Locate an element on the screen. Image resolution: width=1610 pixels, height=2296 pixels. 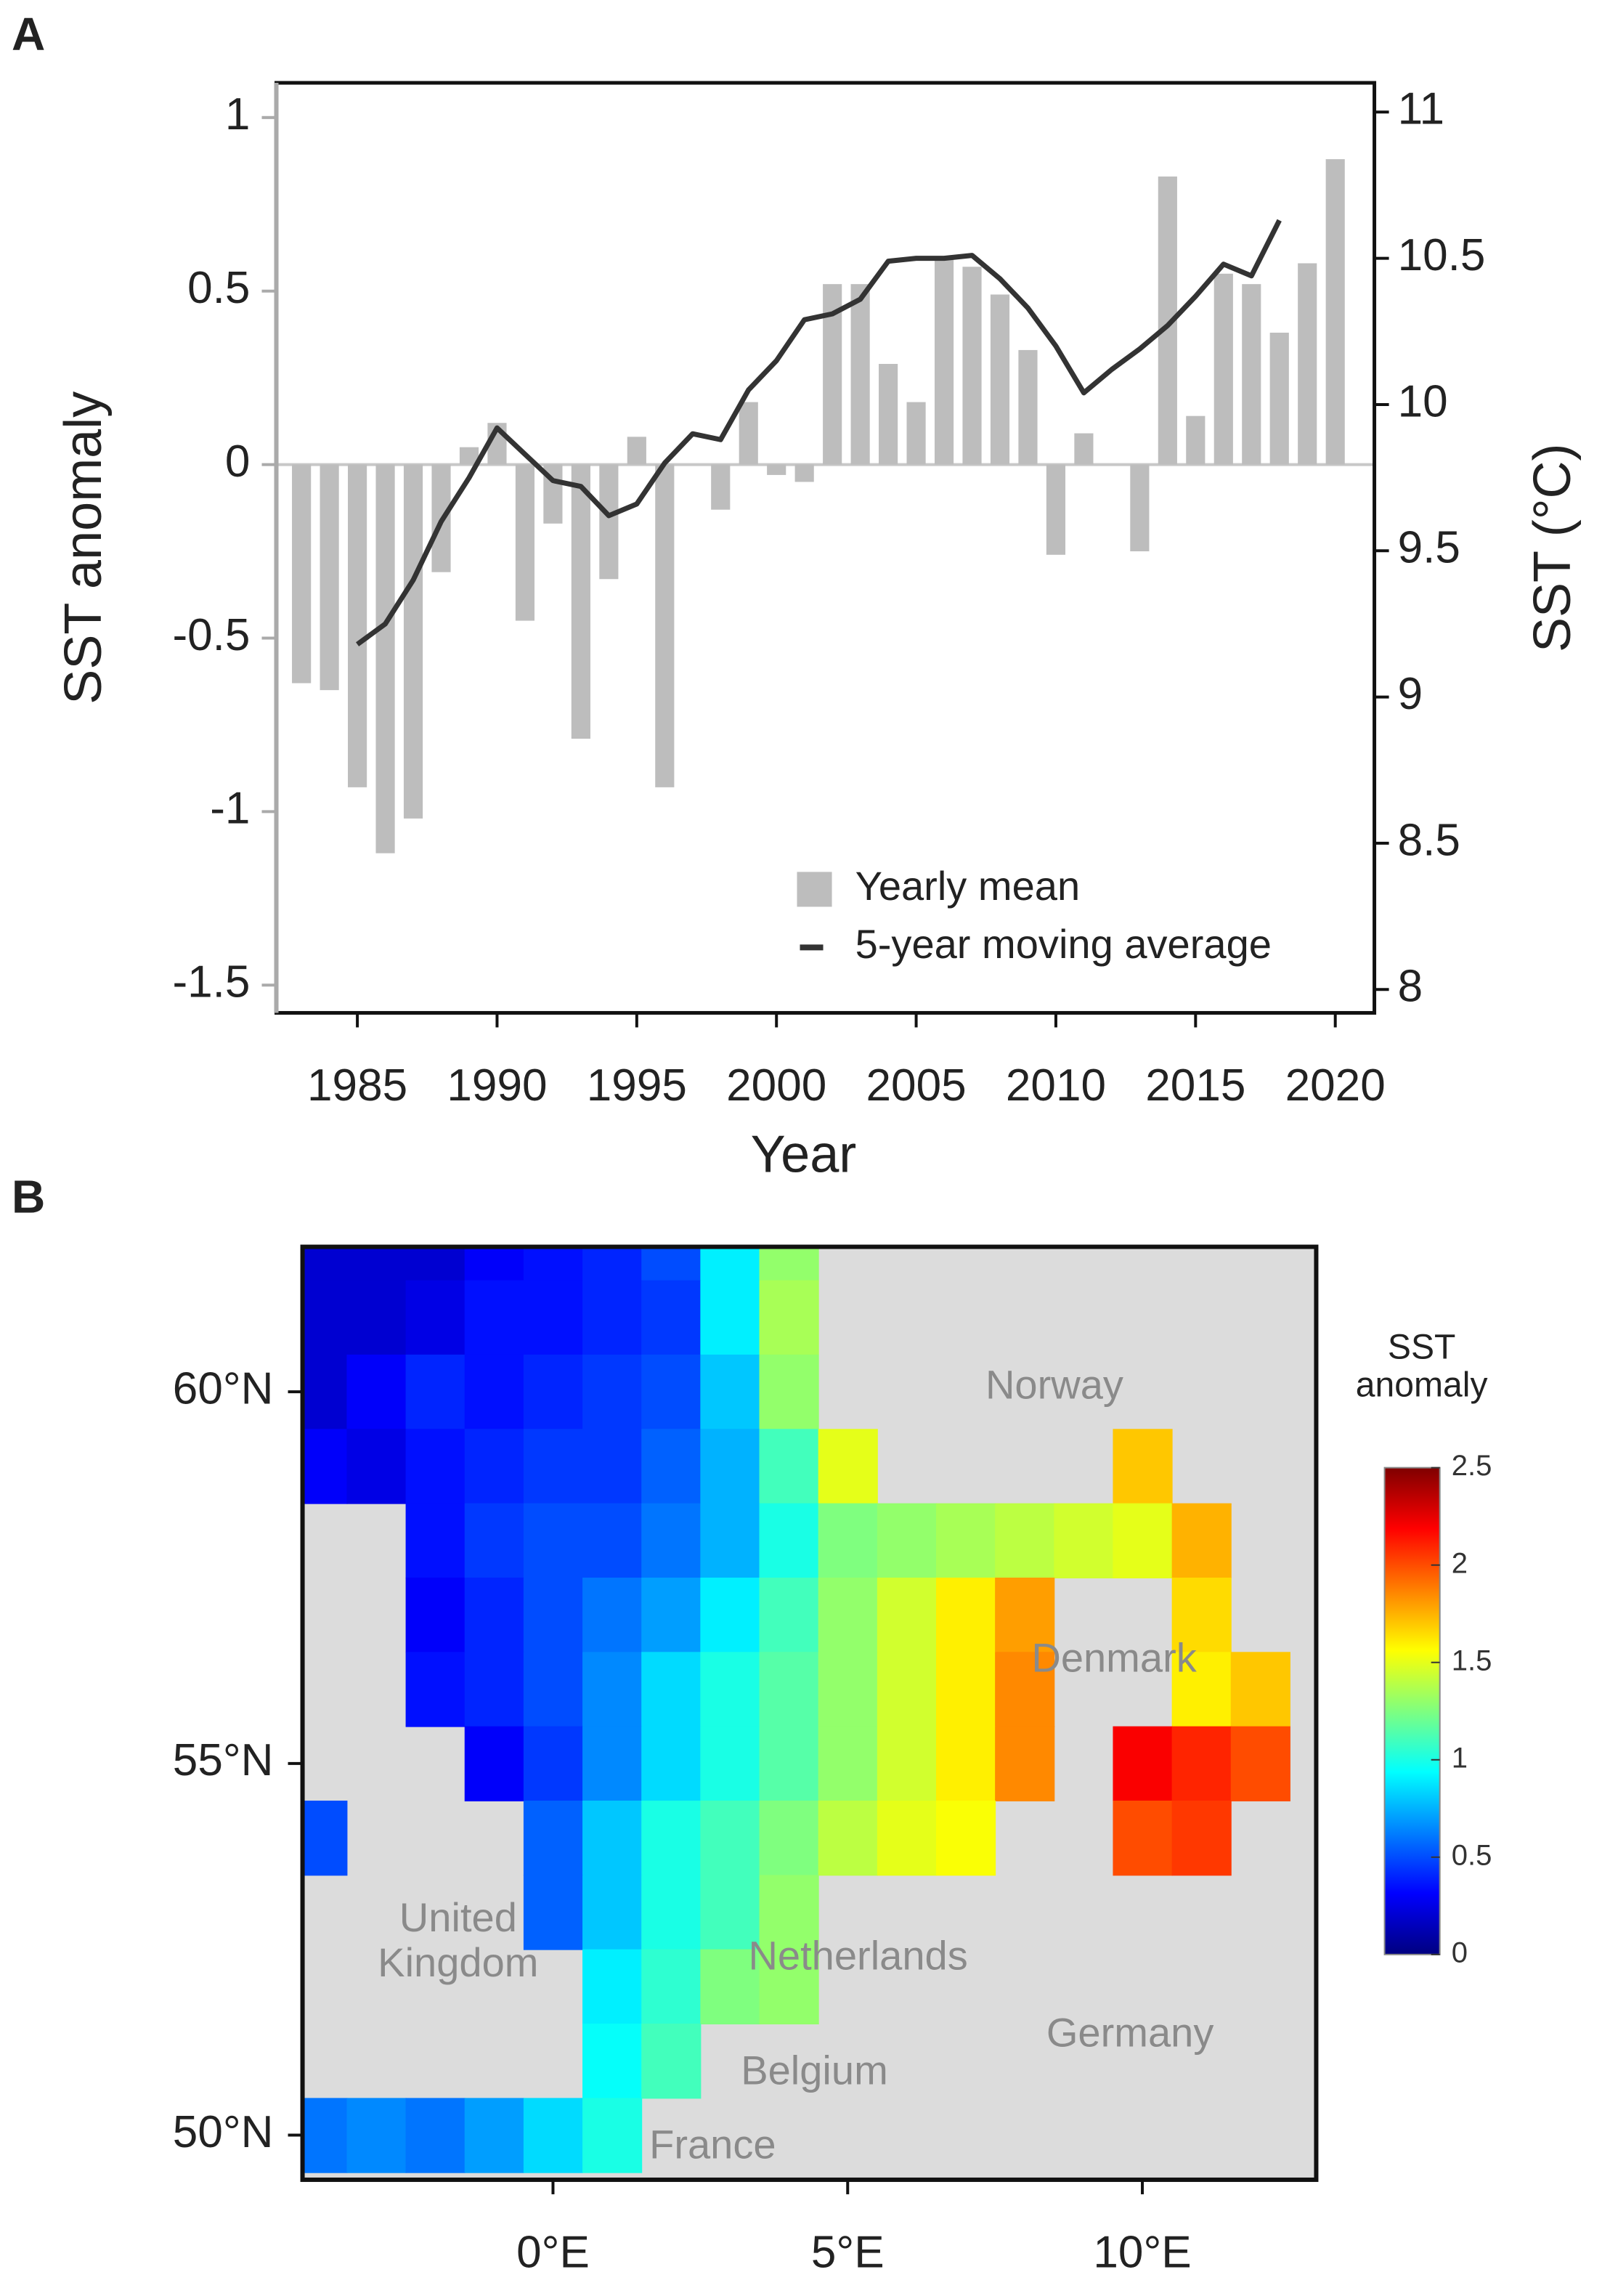
y2-tick-label: 9 is located at coordinates (1410, 694).